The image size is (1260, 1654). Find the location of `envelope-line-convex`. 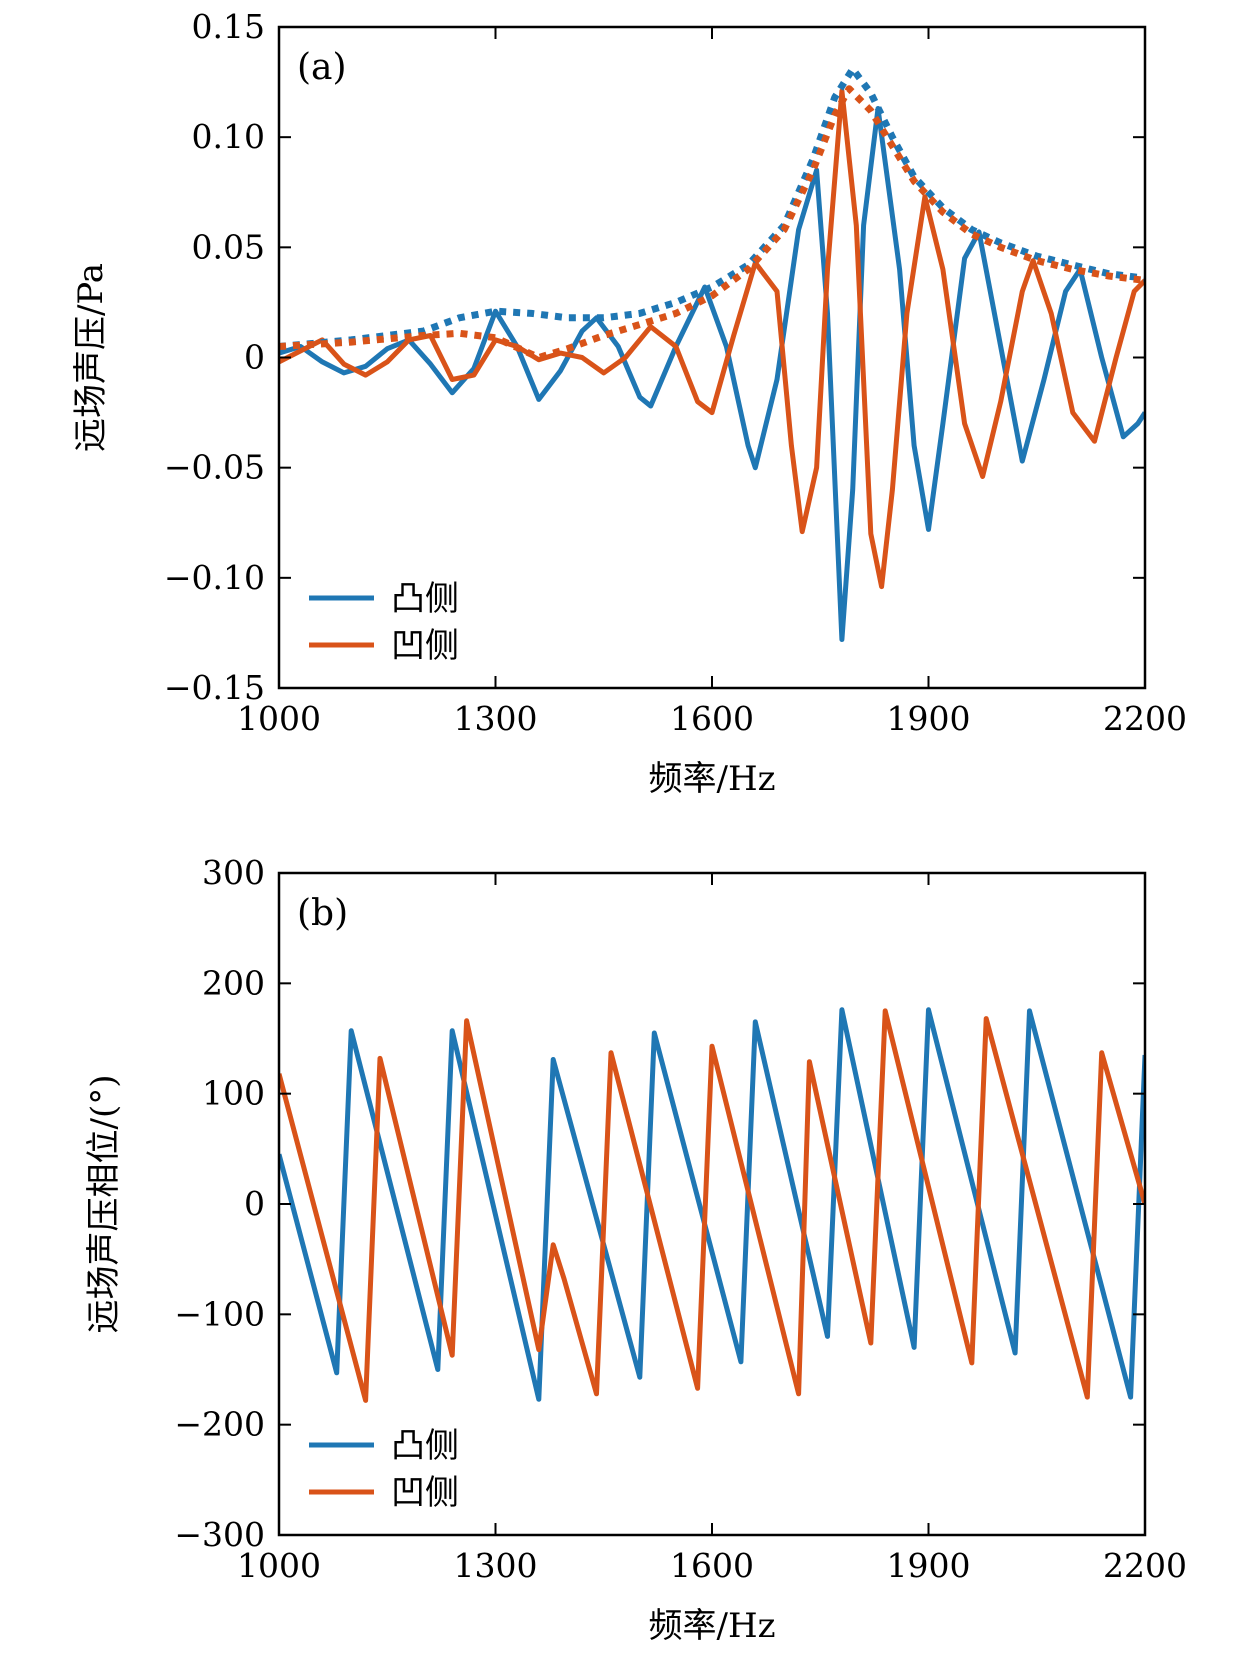

envelope-line-convex is located at coordinates (712, 207).